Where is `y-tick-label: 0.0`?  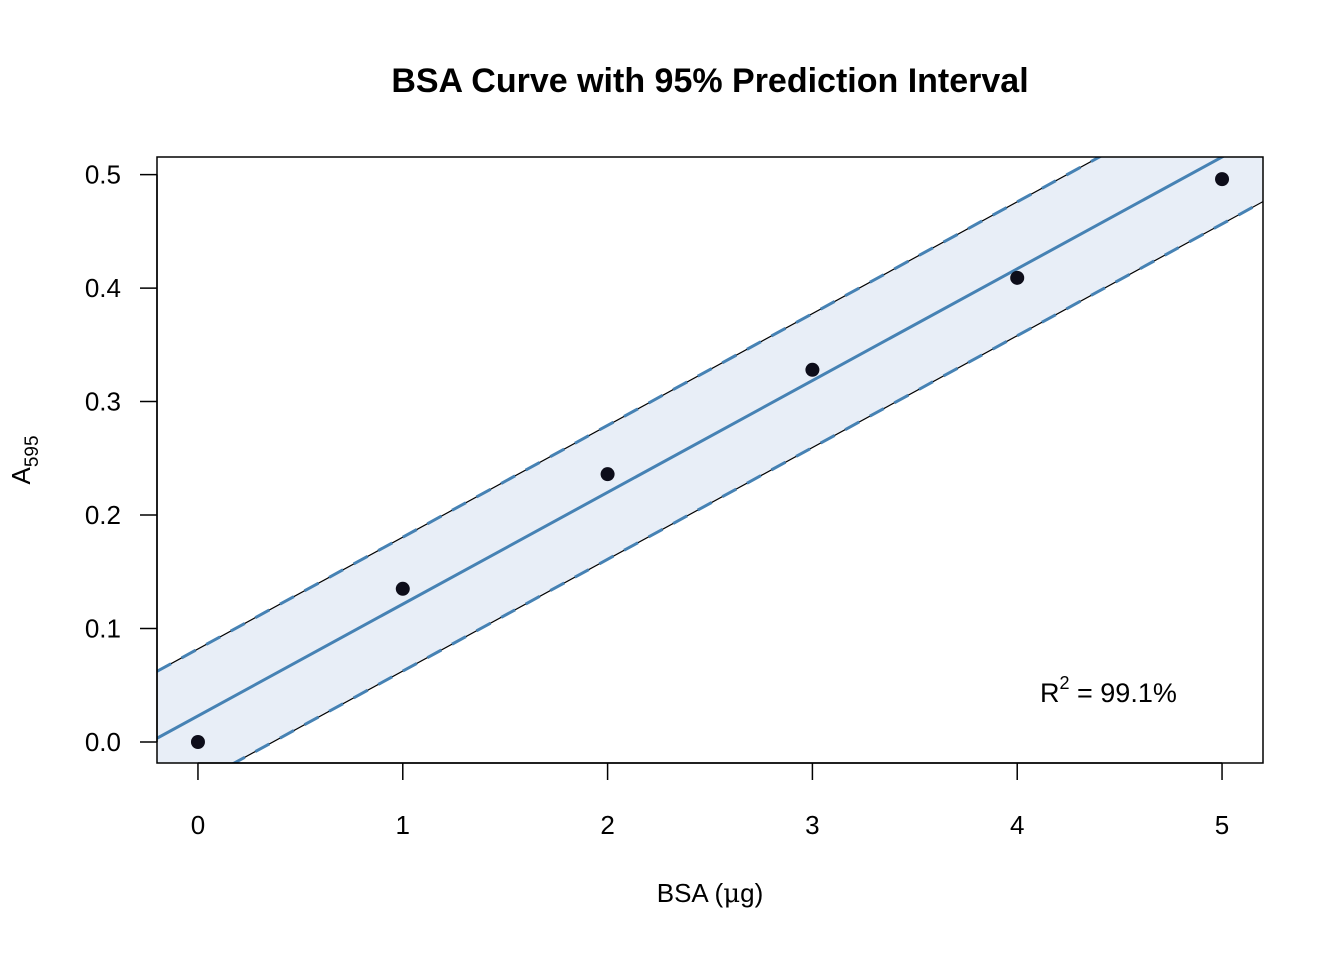
y-tick-label: 0.0 is located at coordinates (103, 742).